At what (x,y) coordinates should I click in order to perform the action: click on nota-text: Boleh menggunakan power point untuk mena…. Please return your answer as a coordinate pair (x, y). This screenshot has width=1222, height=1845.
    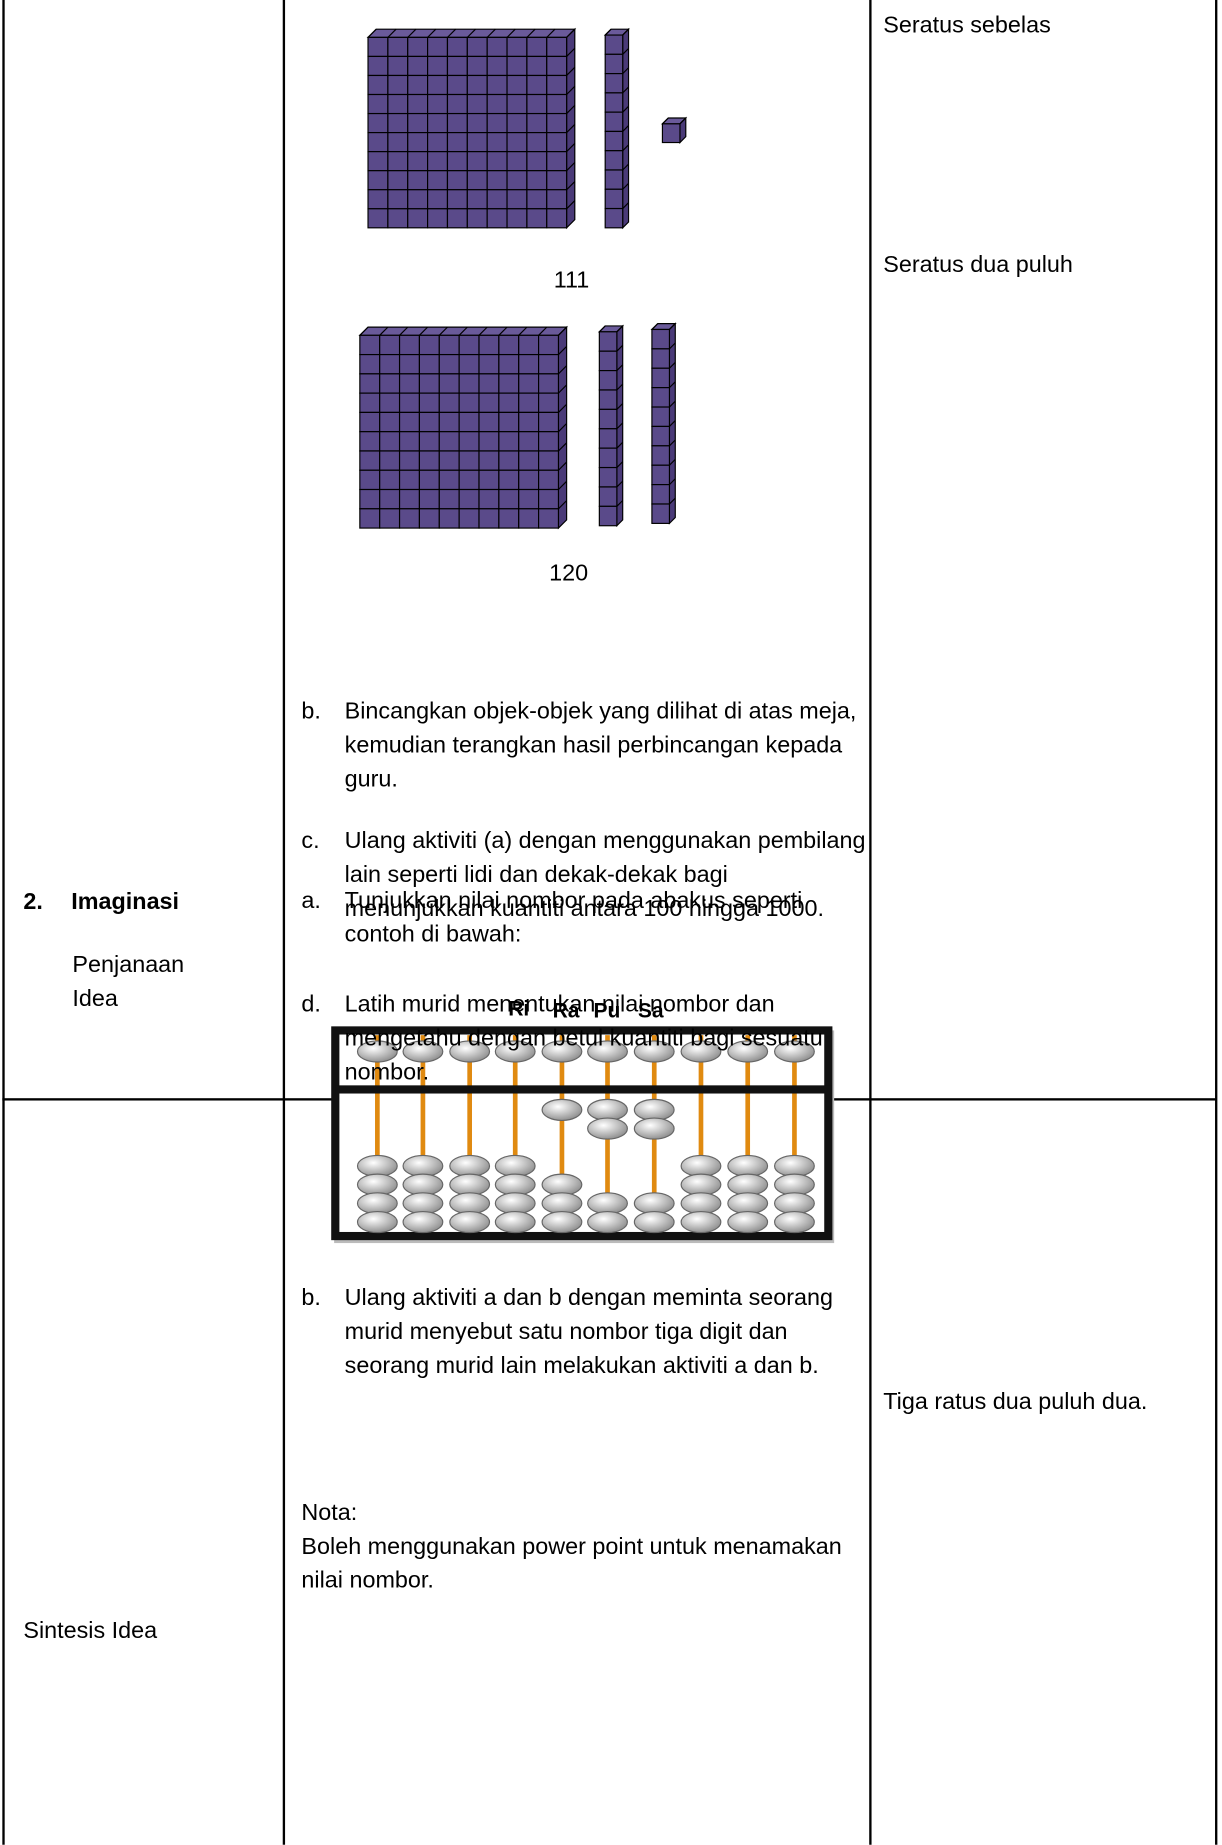
    Looking at the image, I should click on (571, 1563).